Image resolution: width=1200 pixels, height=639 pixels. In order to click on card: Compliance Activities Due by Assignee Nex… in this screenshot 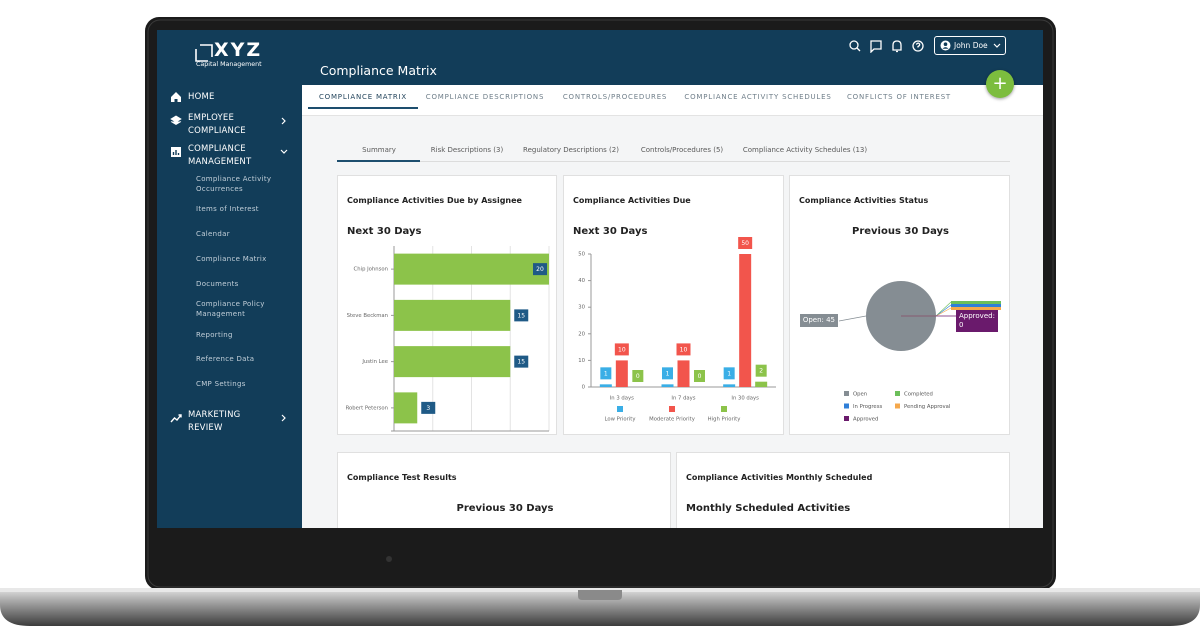, I will do `click(447, 305)`.